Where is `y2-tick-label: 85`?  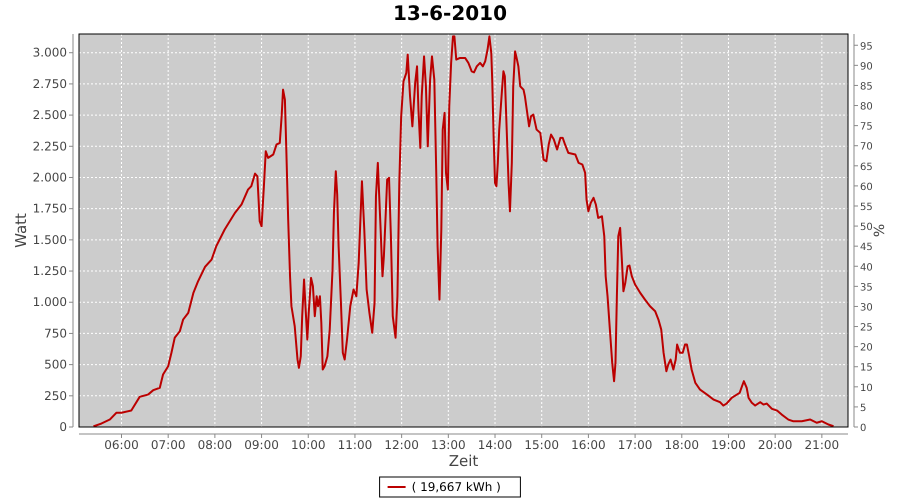
y2-tick-label: 85 is located at coordinates (866, 86).